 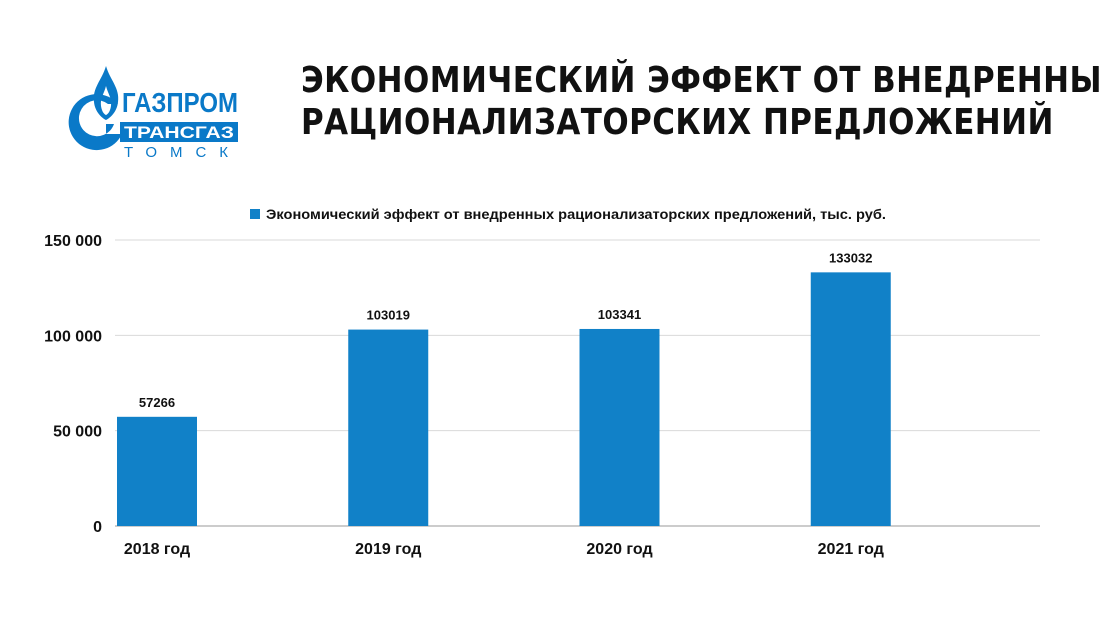 I want to click on x-axis-ticks: 2018 год 2019 год 2020 год 2021 год, so click(x=504, y=549).